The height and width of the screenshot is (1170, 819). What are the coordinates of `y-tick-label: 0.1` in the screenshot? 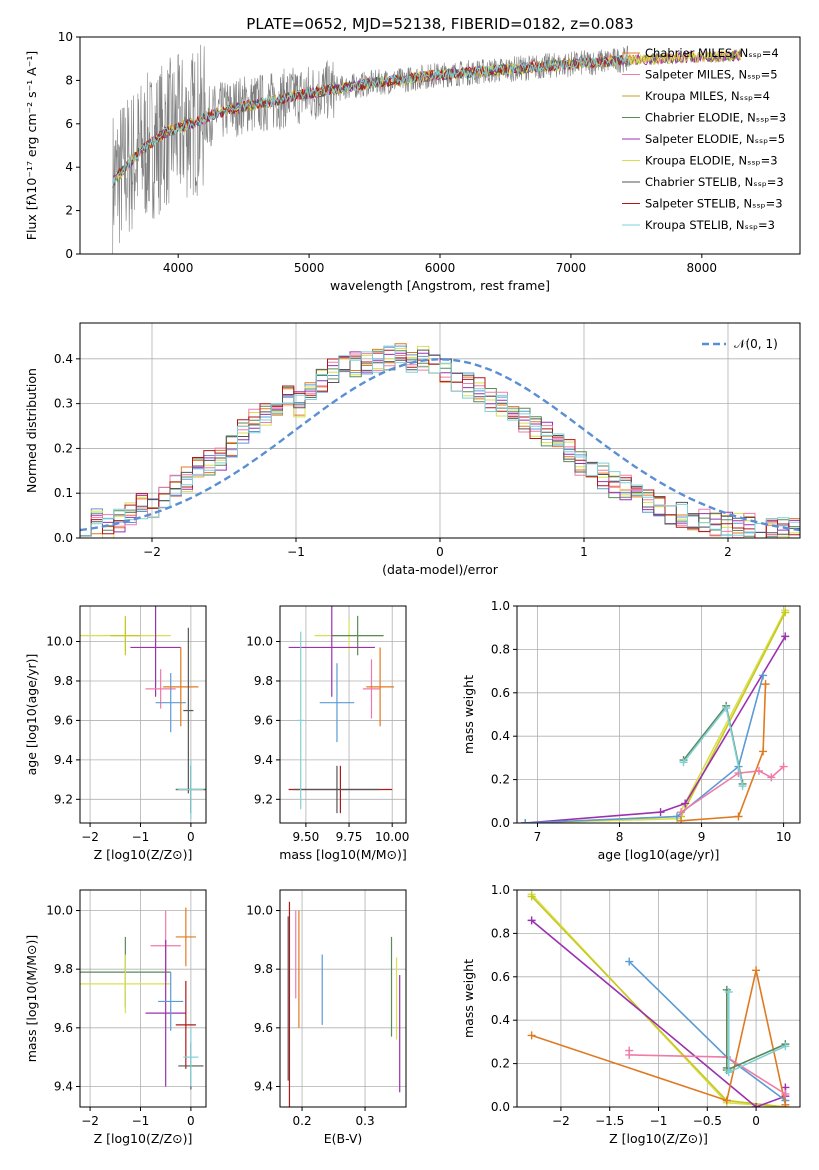 It's located at (63, 493).